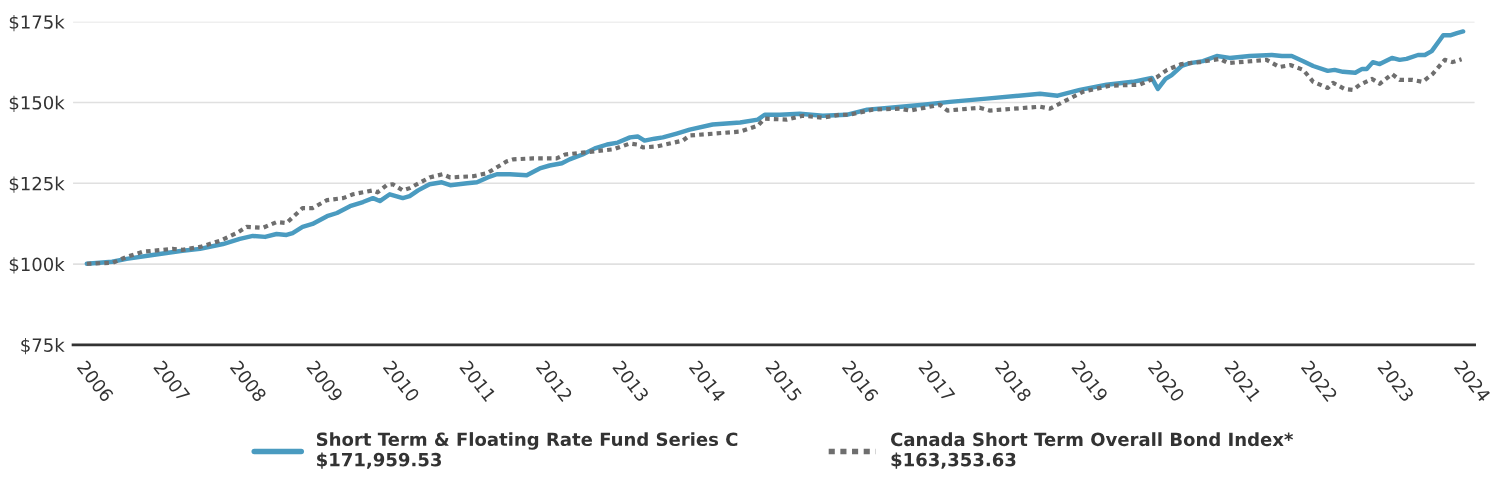  Describe the element at coordinates (37, 23) in the screenshot. I see `y-tick-label: $175k` at that location.